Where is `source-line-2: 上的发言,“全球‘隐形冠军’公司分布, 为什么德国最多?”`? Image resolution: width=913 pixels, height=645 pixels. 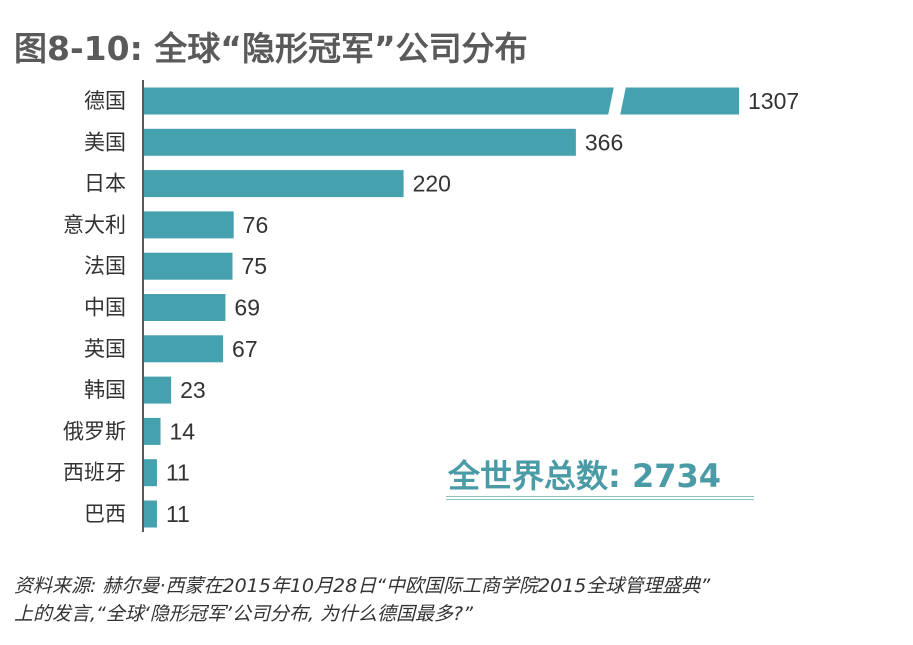 source-line-2: 上的发言,“全球‘隐形冠军’公司分布, 为什么德国最多?” is located at coordinates (243, 614).